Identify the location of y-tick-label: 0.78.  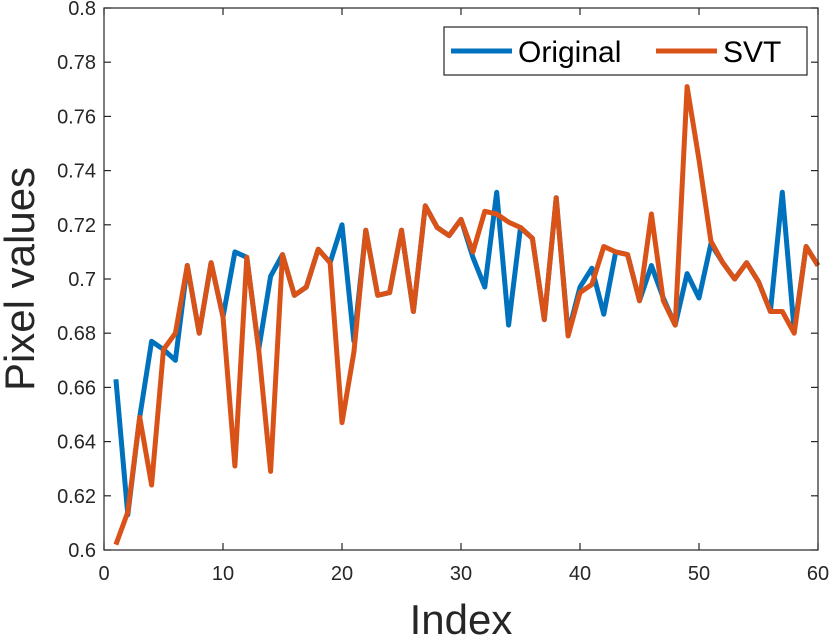
(76, 63).